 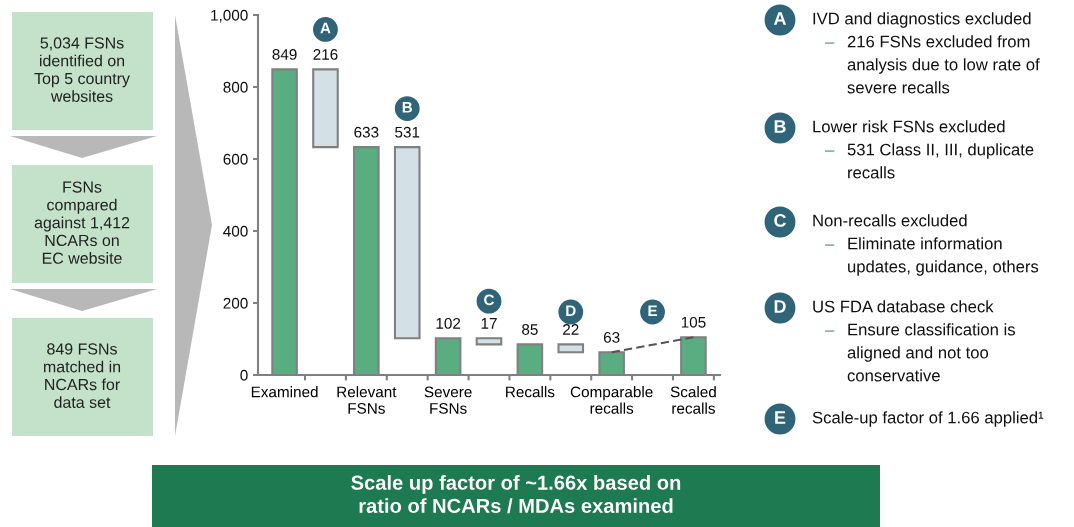 I want to click on text: Scale up factor of ~1.66x based on ratio of NCARs / MDAs examined, so click(x=516, y=494).